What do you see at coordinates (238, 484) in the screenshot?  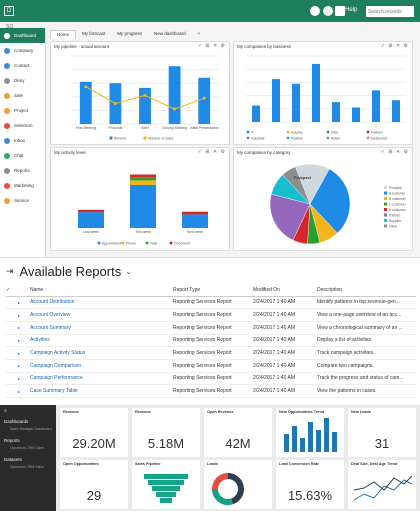 I see `kpi-tile: Leads` at bounding box center [238, 484].